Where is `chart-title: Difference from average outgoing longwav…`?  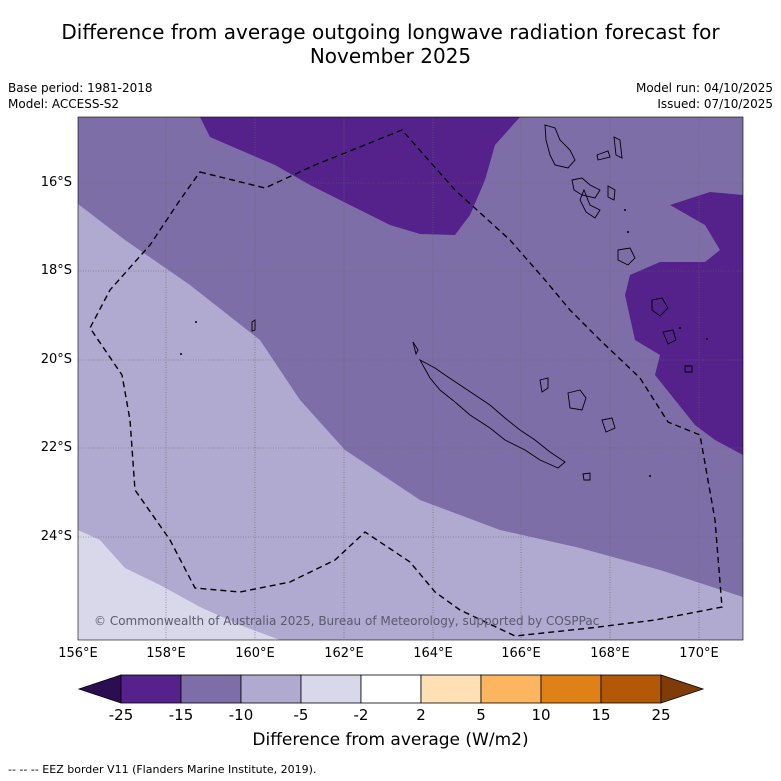 chart-title: Difference from average outgoing longwav… is located at coordinates (390, 44).